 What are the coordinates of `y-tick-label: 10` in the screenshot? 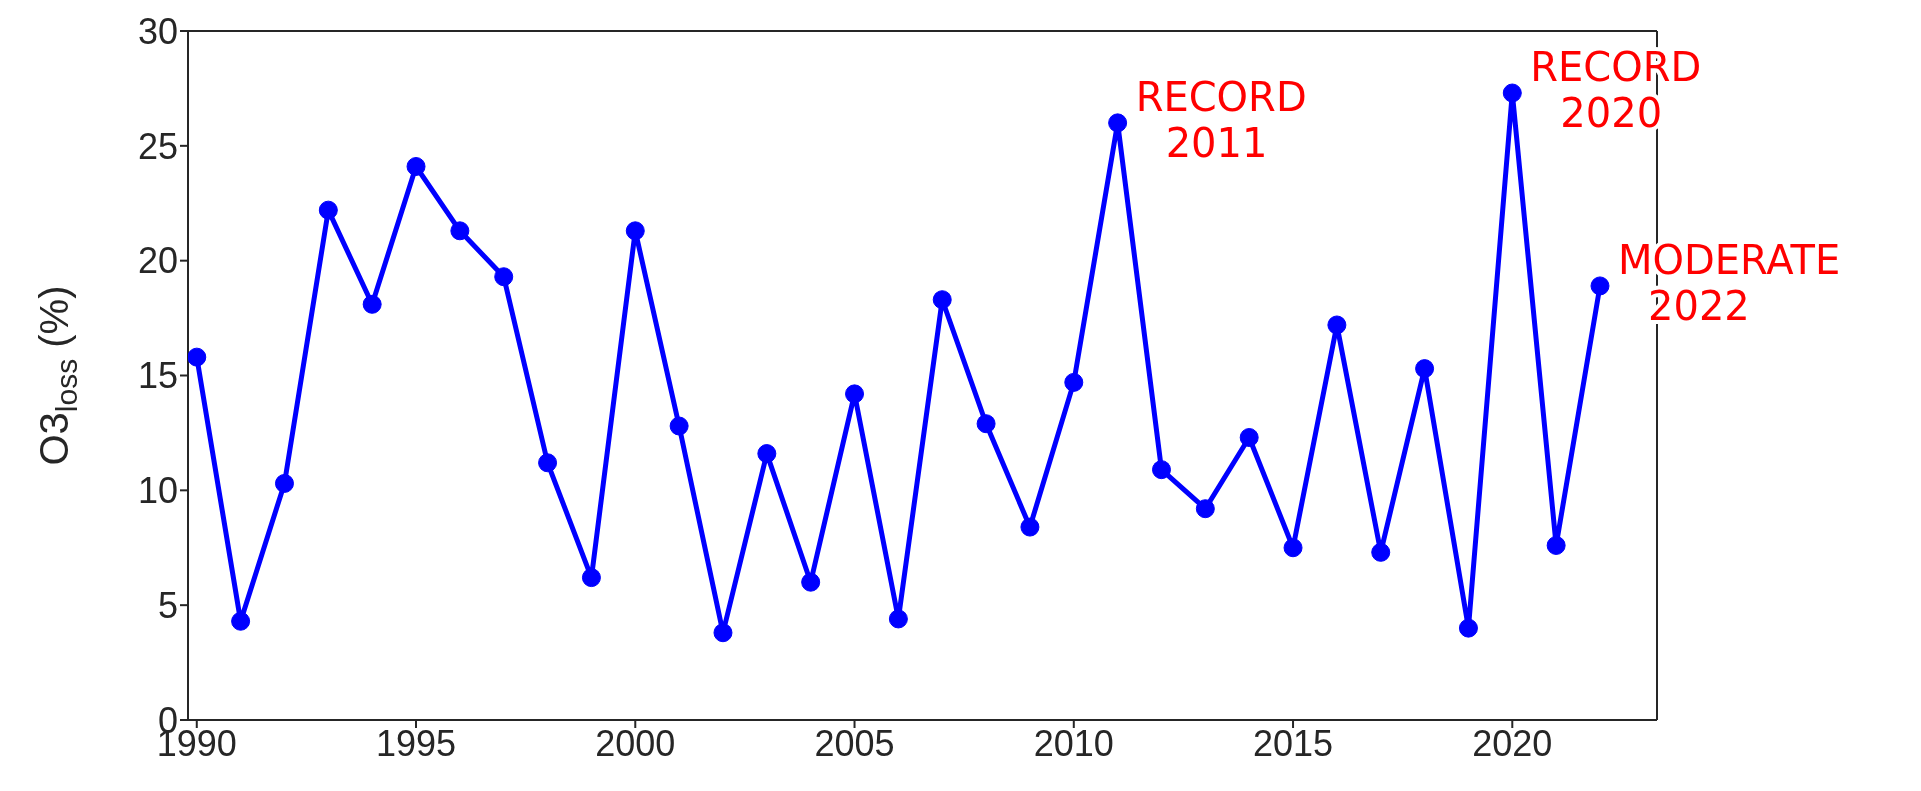 It's located at (157, 491).